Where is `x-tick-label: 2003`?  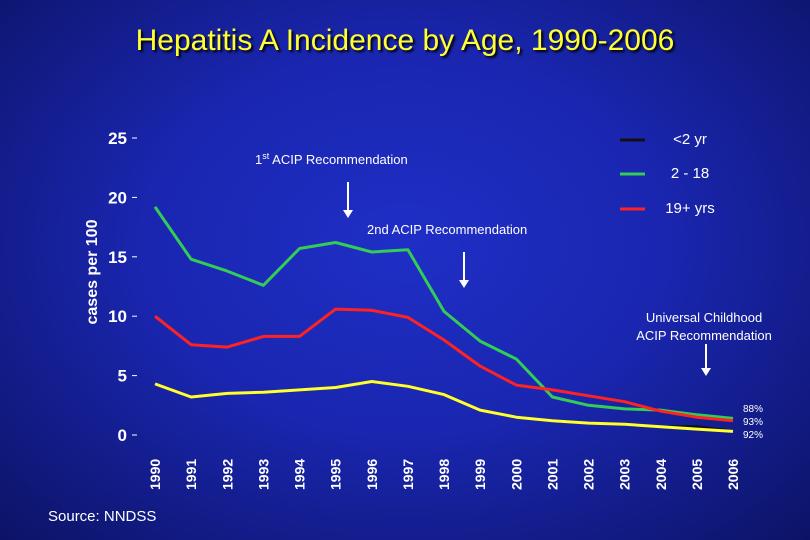 x-tick-label: 2003 is located at coordinates (625, 474).